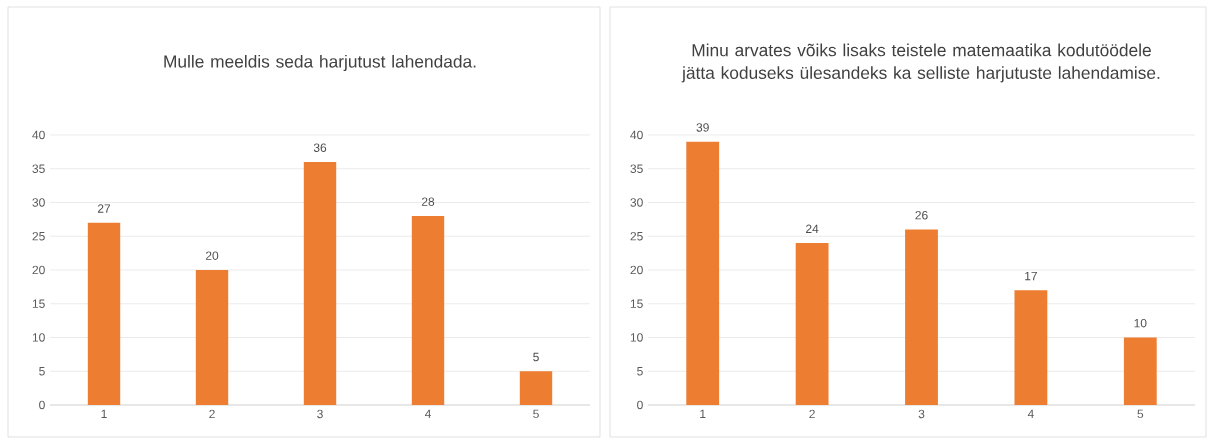 The image size is (1214, 442). I want to click on chart-title: Minu arvates võiks lisaks teistele matemaatika kodutöödele jätta koduseks ülesandeks ka selliste harjutuste lahendamise., so click(920, 63).